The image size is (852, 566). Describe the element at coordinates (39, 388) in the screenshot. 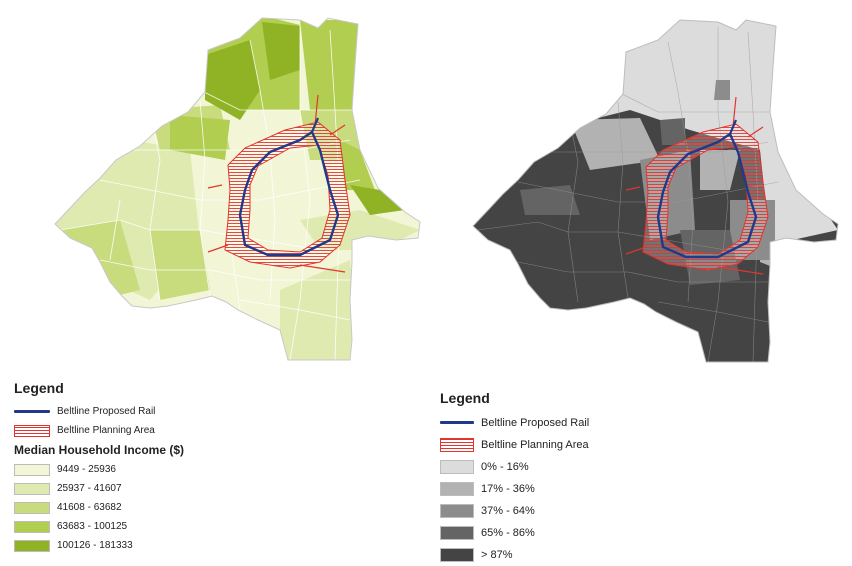

I see `legend-title: Legend` at that location.